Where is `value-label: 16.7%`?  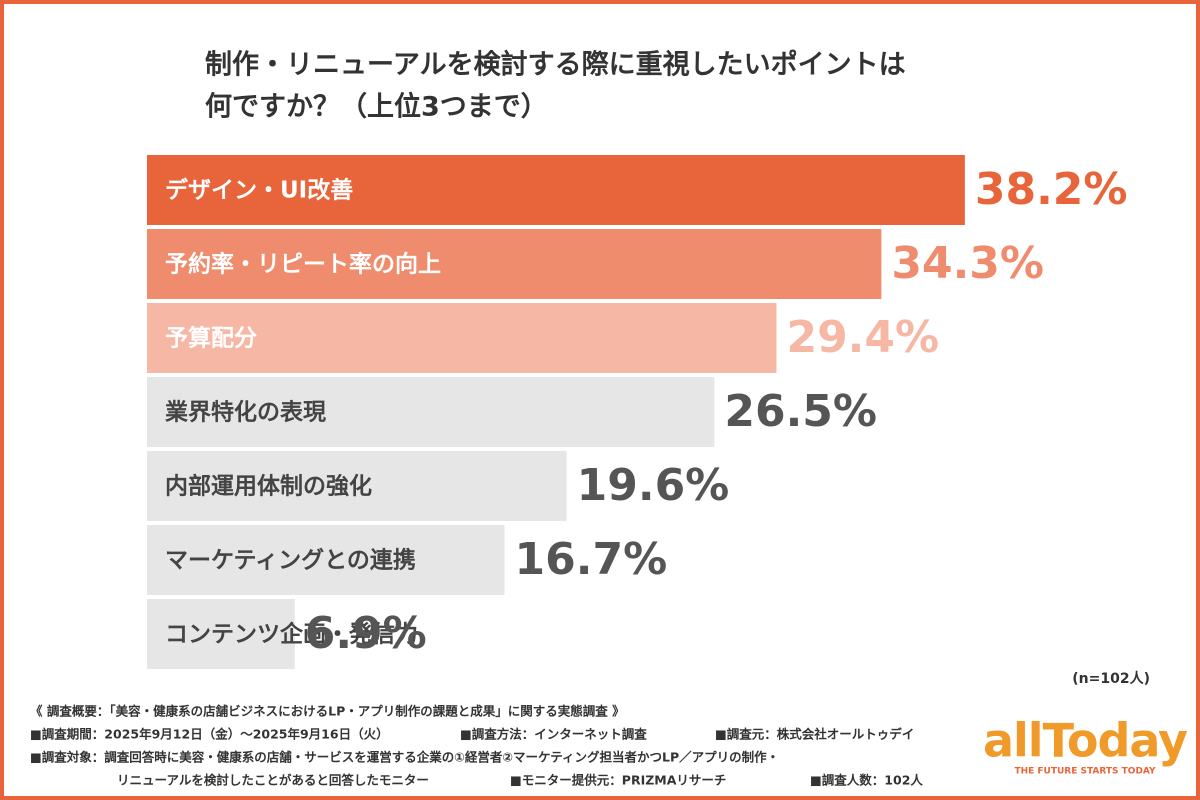
value-label: 16.7% is located at coordinates (591, 559).